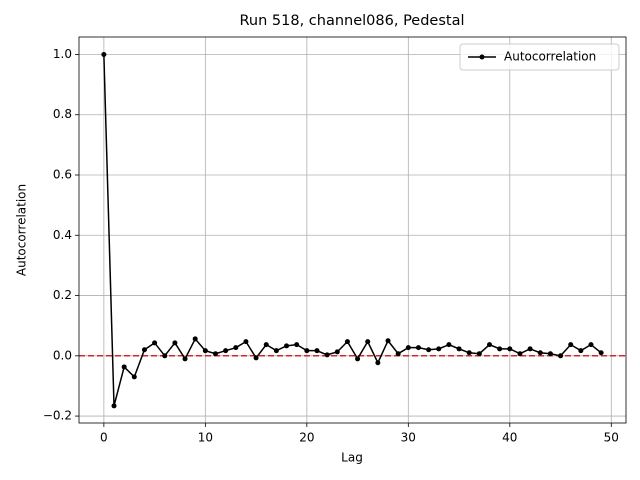 The height and width of the screenshot is (480, 640). Describe the element at coordinates (22, 230) in the screenshot. I see `y-axis-label: Autocorrelation` at that location.